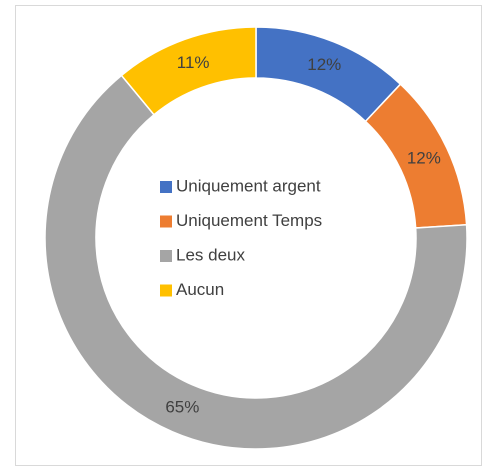 This screenshot has height=471, width=492. I want to click on legend-label: Uniquement Temps, so click(249, 220).